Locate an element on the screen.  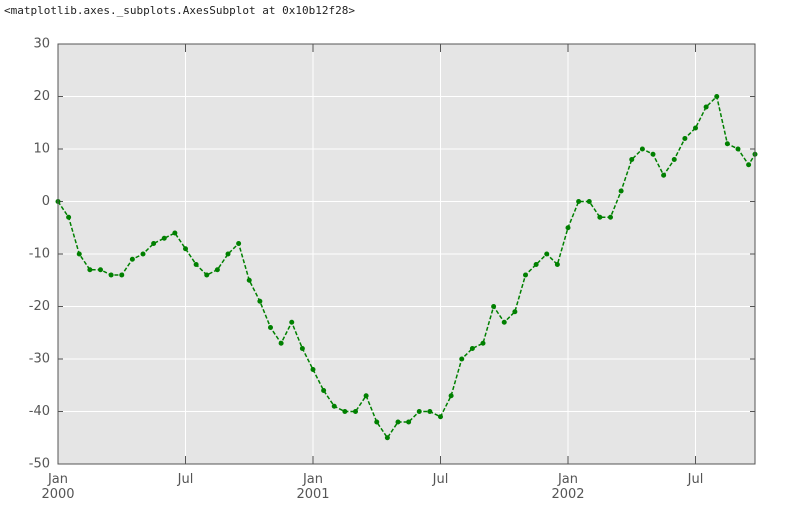
x-tick-label: Jan 2002 is located at coordinates (568, 487).